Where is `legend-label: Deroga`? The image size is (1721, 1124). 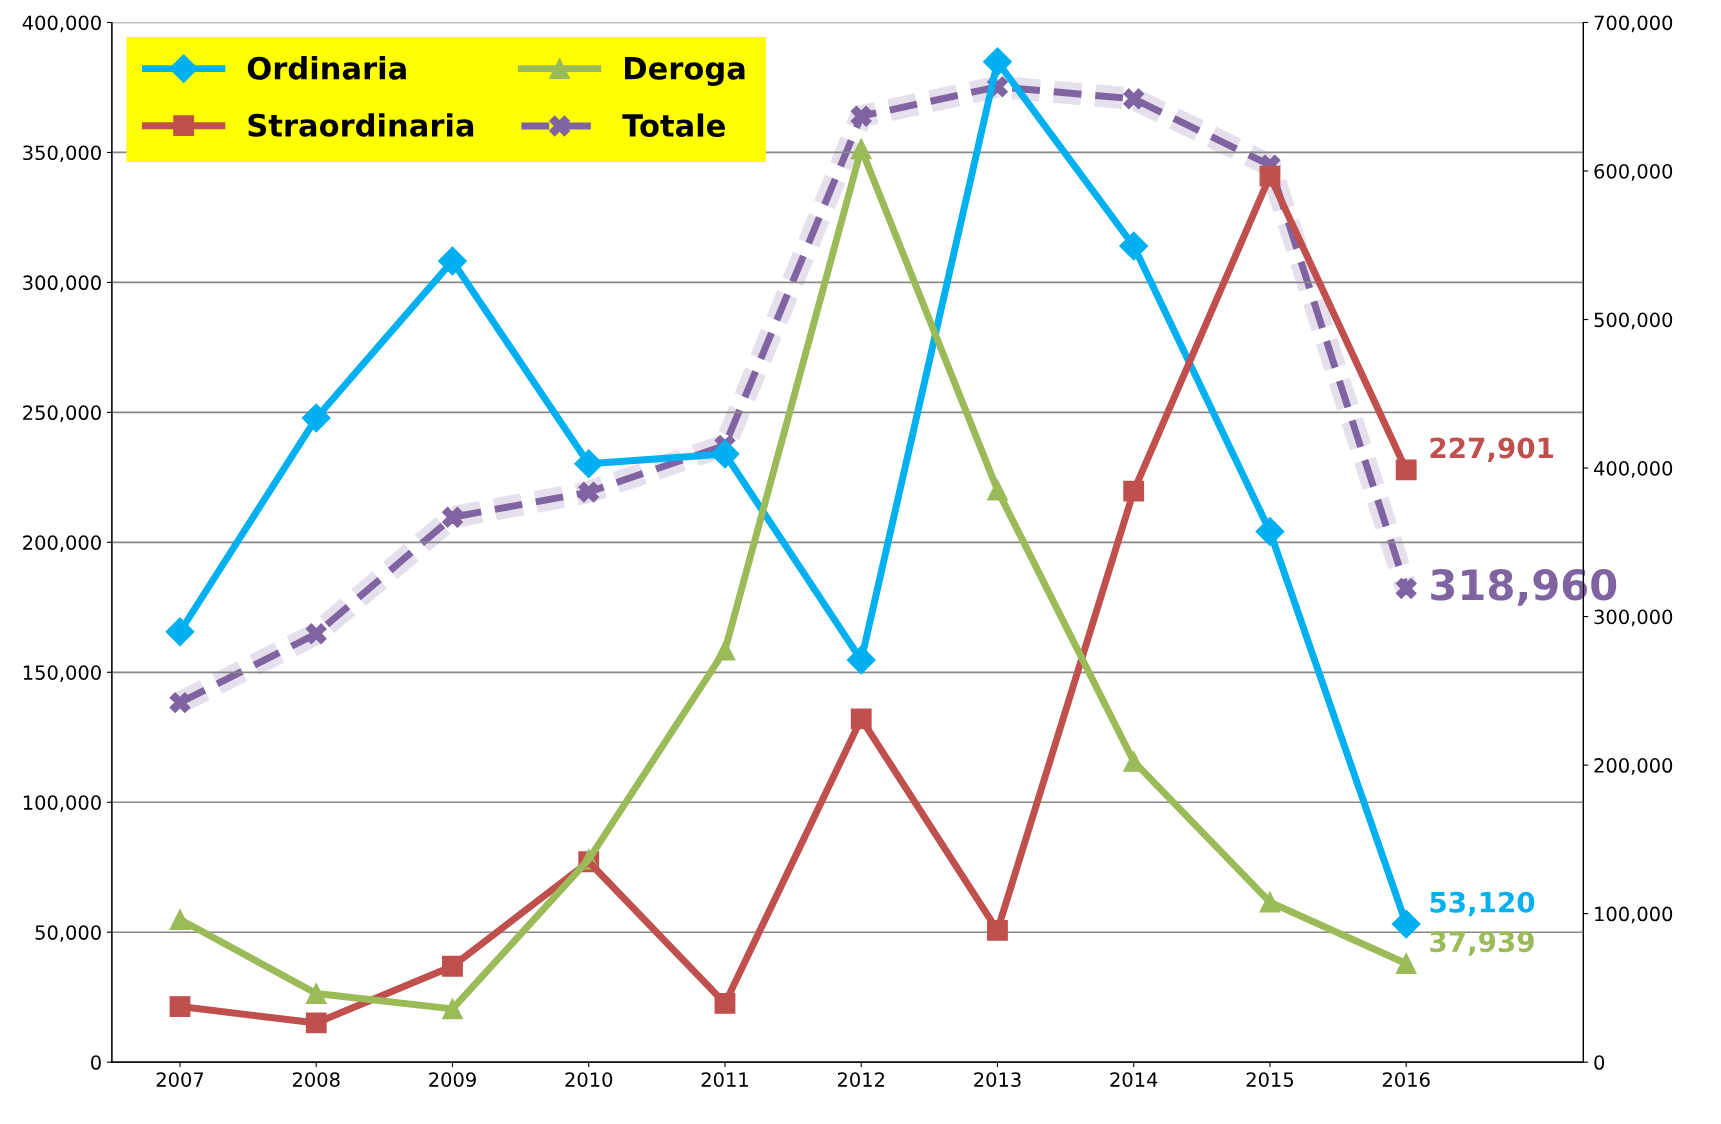 legend-label: Deroga is located at coordinates (685, 71).